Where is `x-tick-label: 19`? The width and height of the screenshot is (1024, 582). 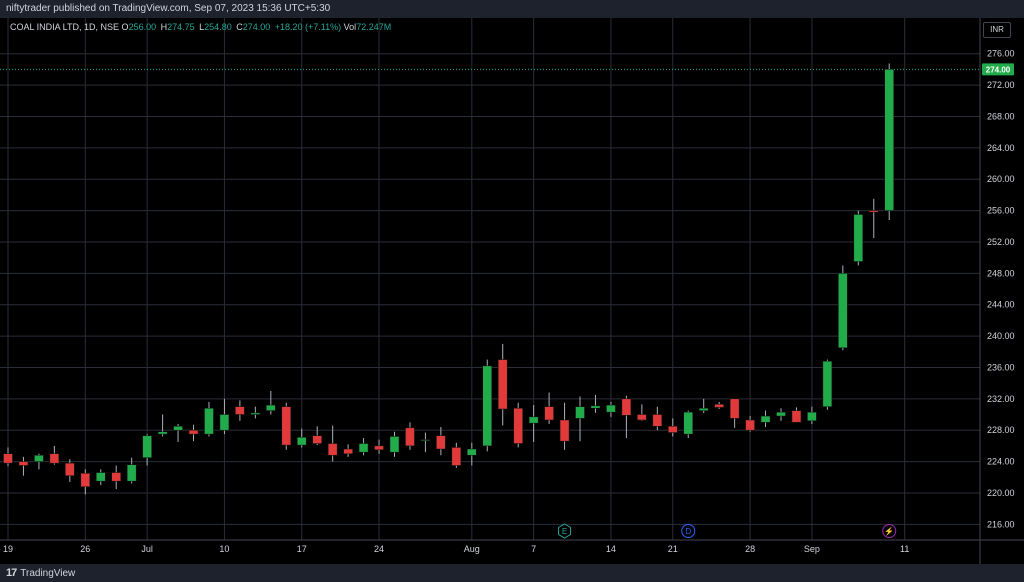
x-tick-label: 19 is located at coordinates (8, 549).